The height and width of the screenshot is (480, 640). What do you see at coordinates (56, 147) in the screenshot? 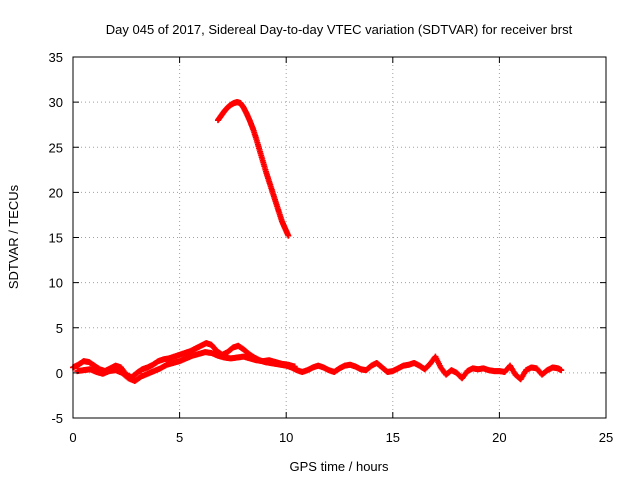
I see `y-tick-label: 25` at bounding box center [56, 147].